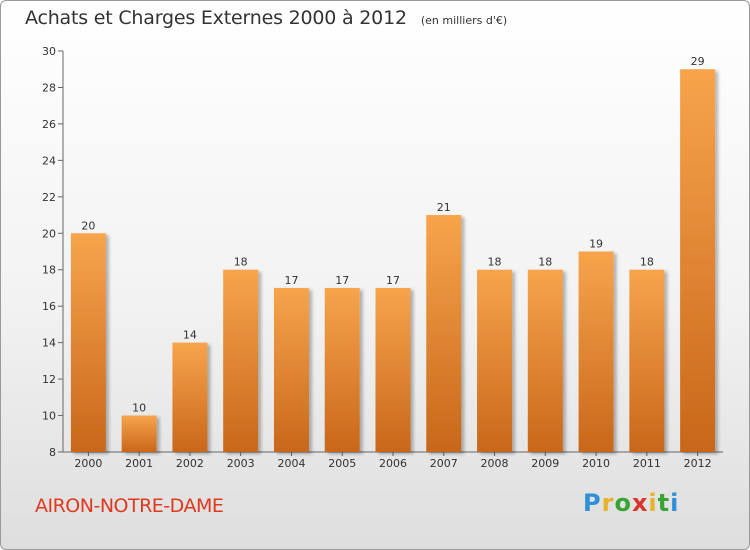 The image size is (750, 550). I want to click on y-tick-label: 30, so click(49, 51).